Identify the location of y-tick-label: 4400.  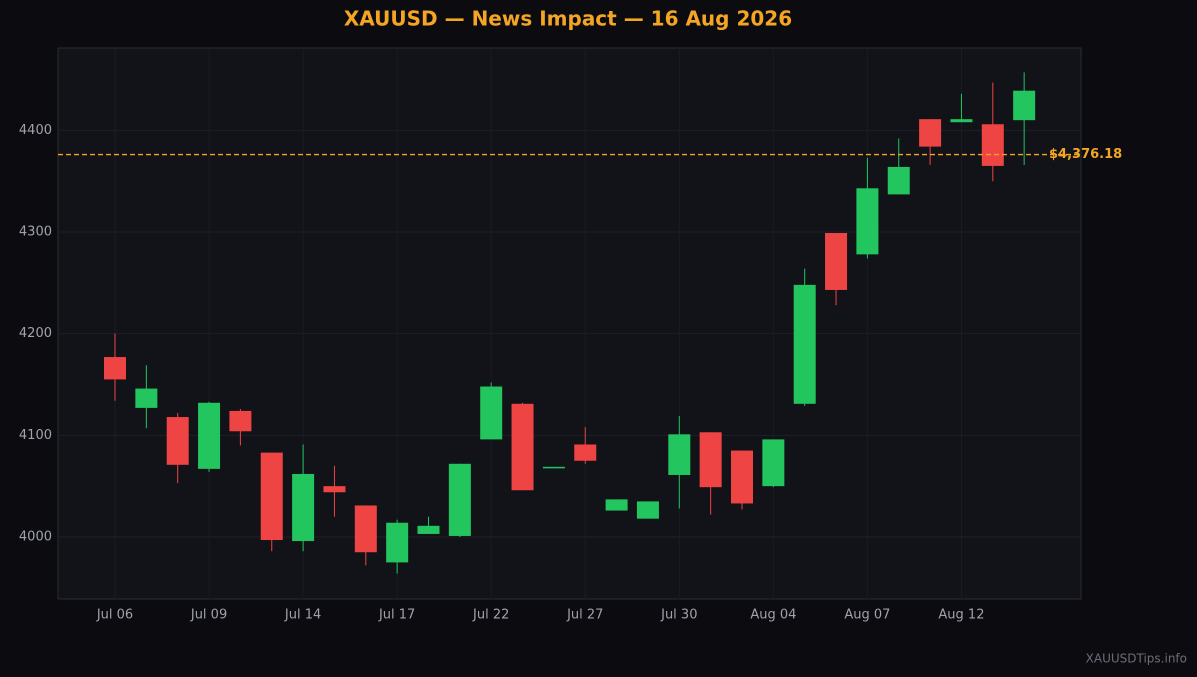
(35, 130).